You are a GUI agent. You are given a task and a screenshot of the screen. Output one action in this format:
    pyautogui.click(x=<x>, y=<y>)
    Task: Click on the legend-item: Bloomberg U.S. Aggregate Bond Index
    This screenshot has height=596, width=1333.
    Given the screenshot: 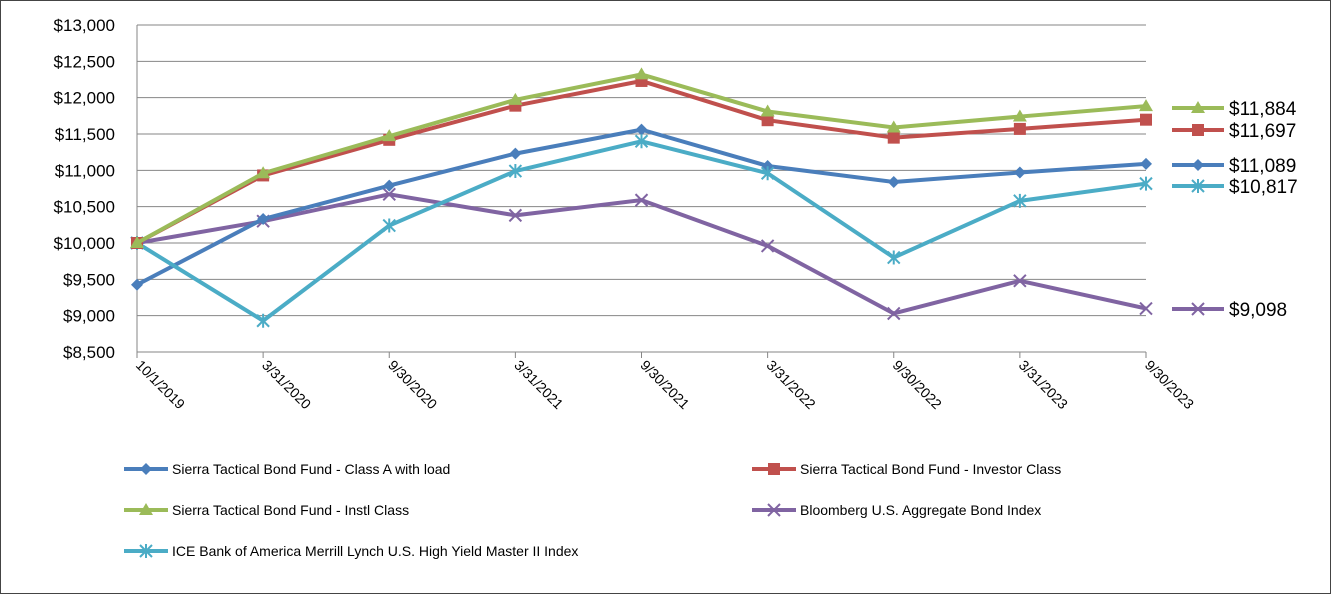 What is the action you would take?
    pyautogui.click(x=896, y=510)
    